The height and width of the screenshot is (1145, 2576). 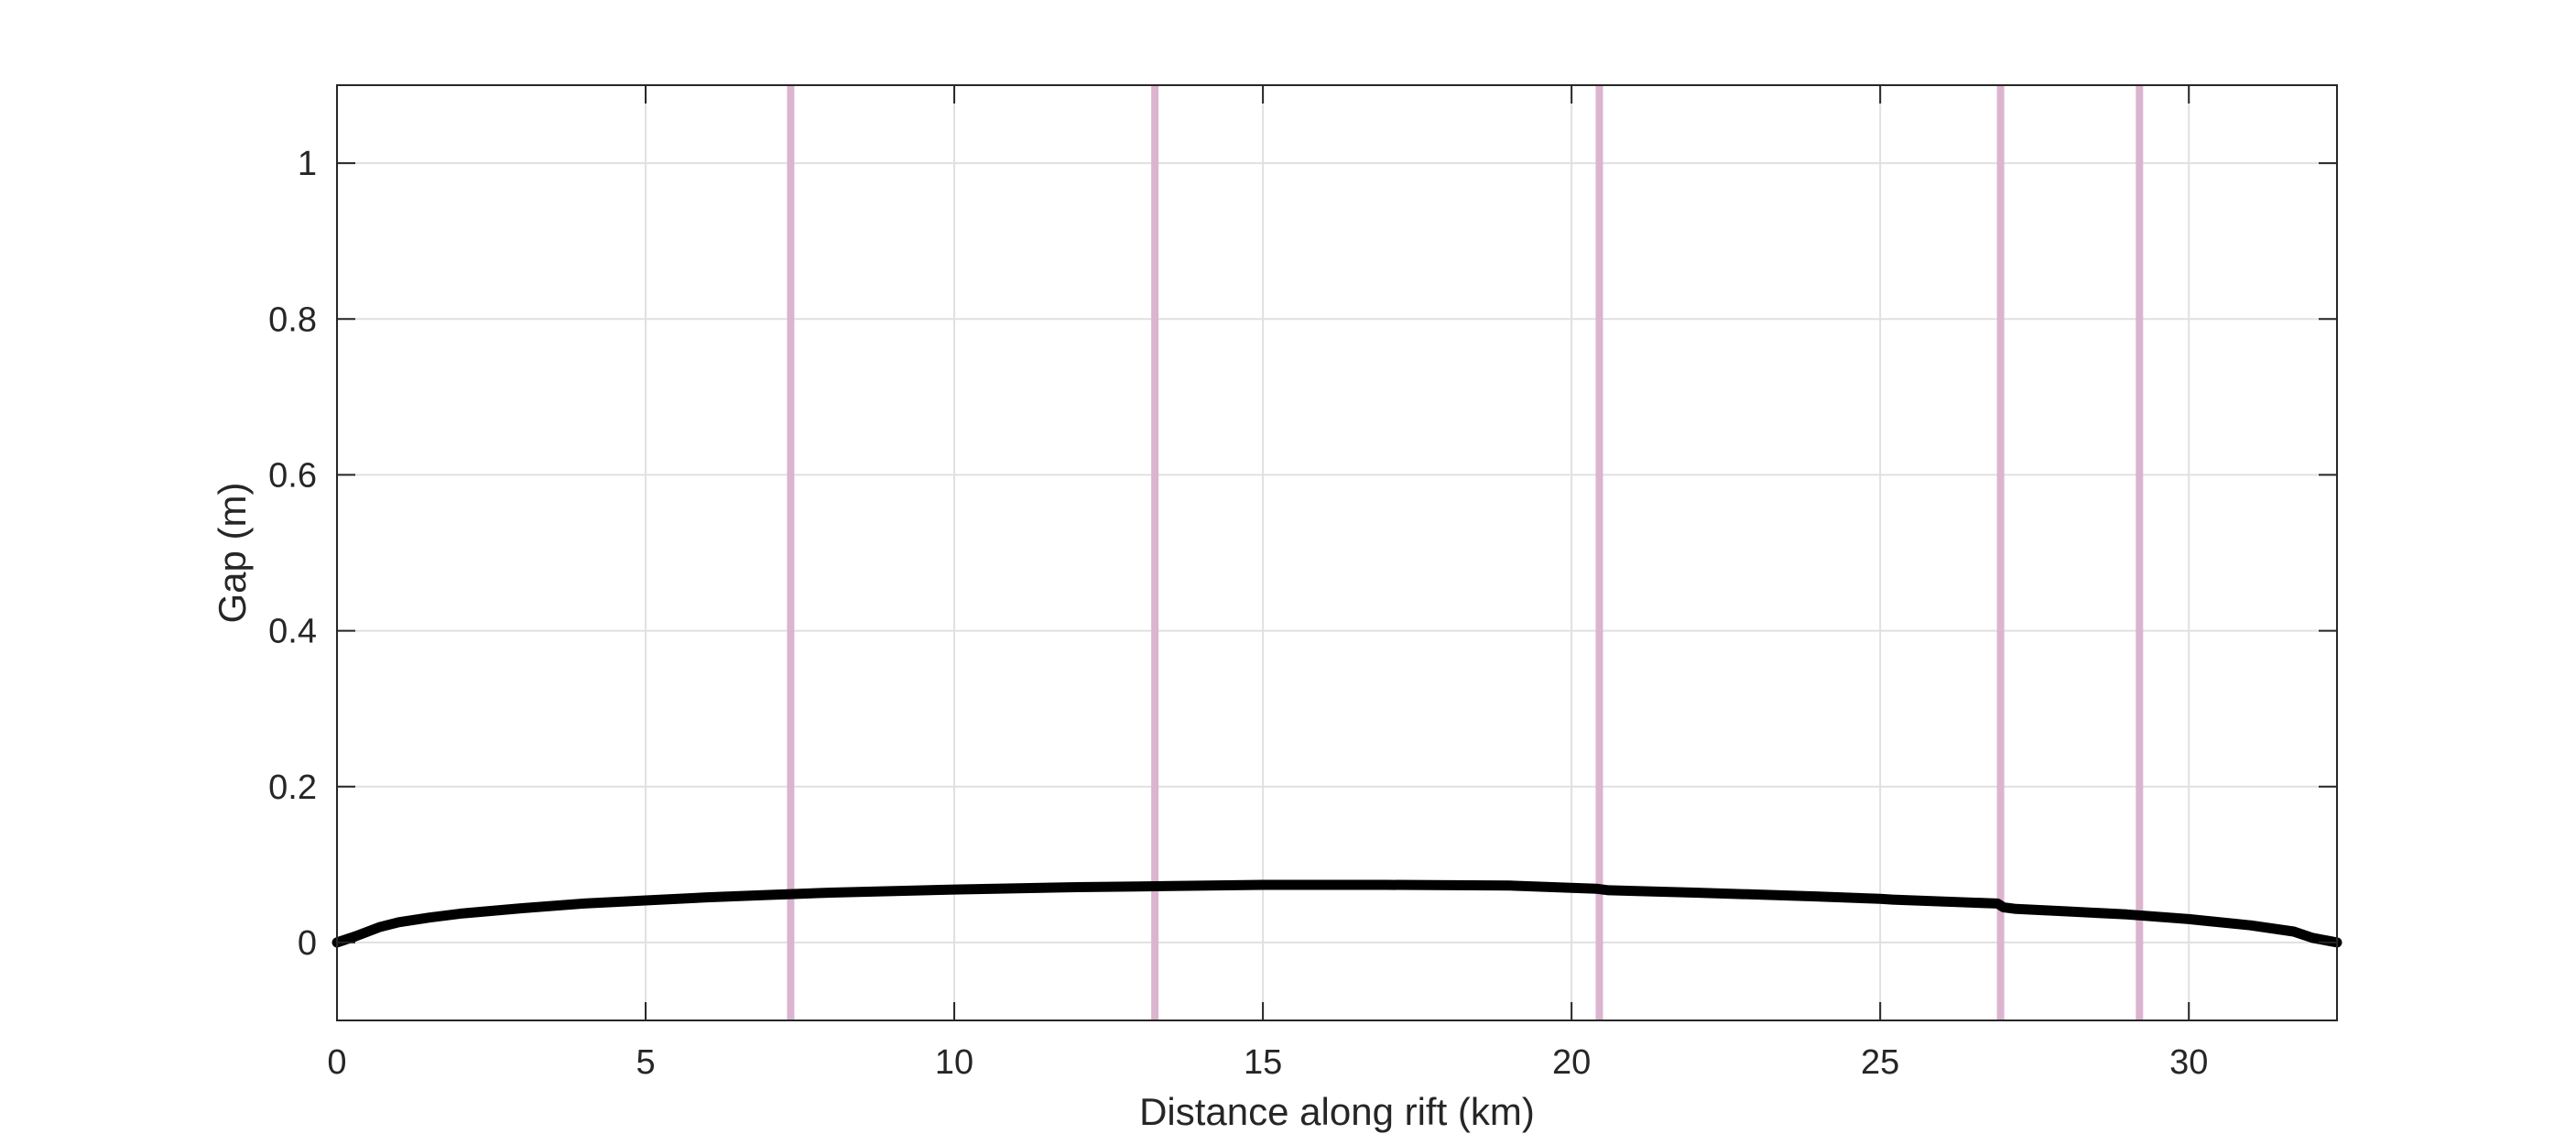 What do you see at coordinates (645, 1063) in the screenshot?
I see `x-tick-label: 5` at bounding box center [645, 1063].